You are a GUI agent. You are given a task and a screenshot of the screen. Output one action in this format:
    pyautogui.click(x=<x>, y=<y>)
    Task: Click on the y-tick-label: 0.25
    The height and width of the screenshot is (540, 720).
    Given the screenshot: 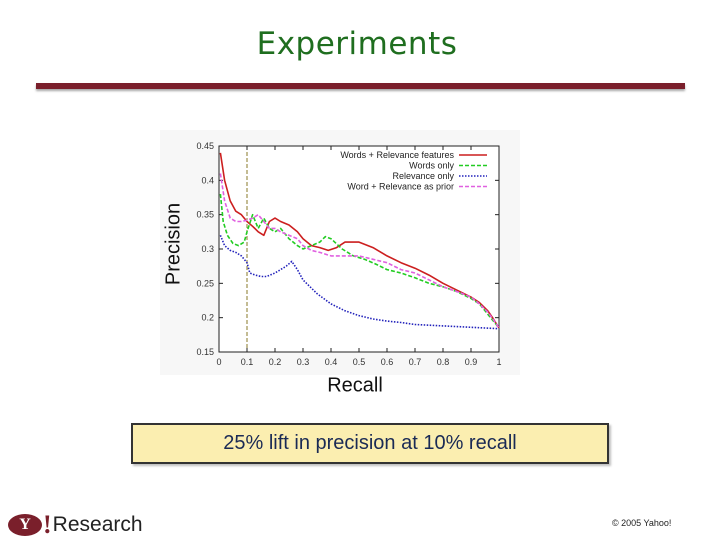 What is the action you would take?
    pyautogui.click(x=205, y=283)
    